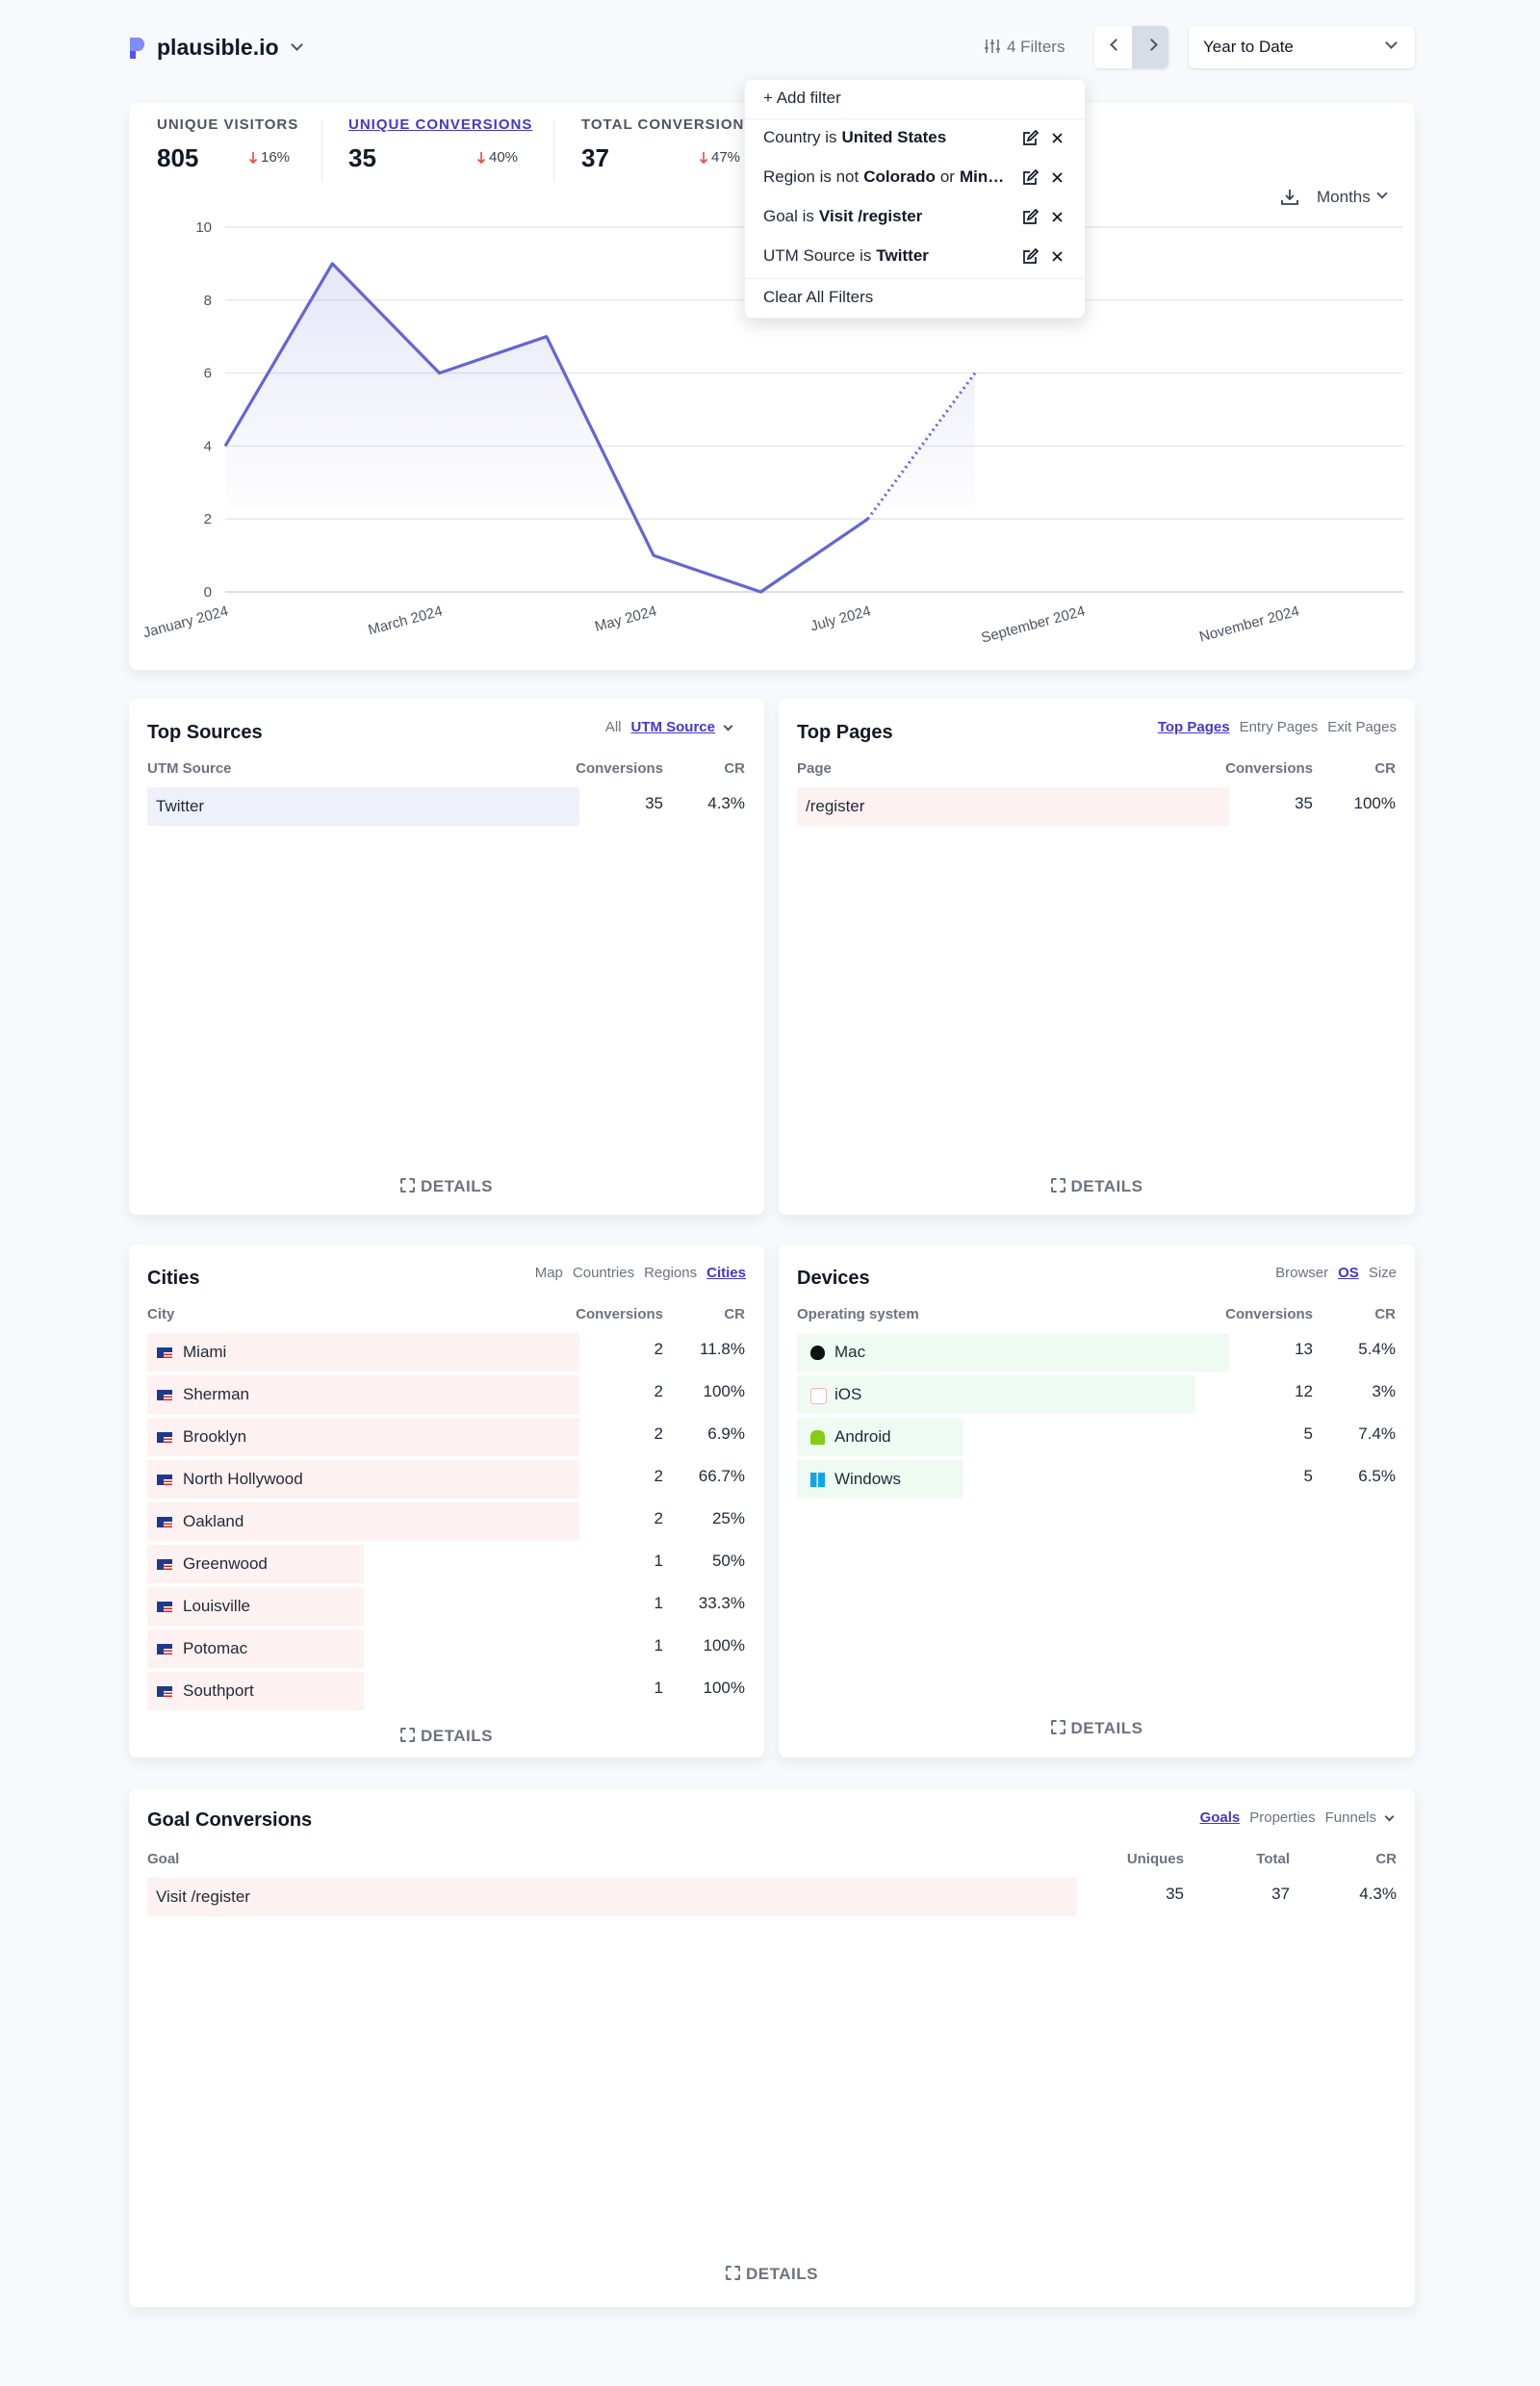 The image size is (1540, 2386). I want to click on stat-label: UNIQUE VISITORS, so click(228, 124).